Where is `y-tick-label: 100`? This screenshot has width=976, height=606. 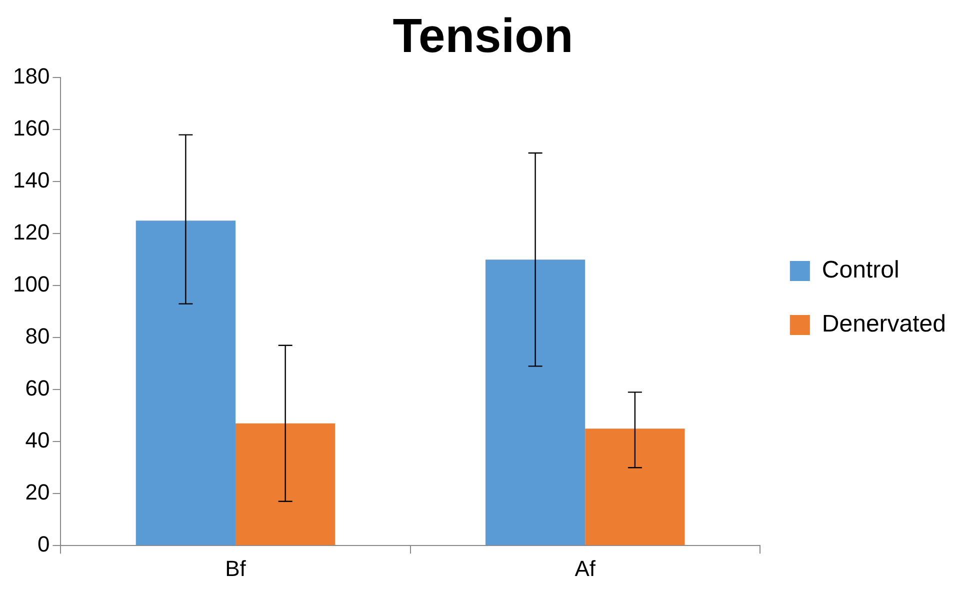 y-tick-label: 100 is located at coordinates (31, 284).